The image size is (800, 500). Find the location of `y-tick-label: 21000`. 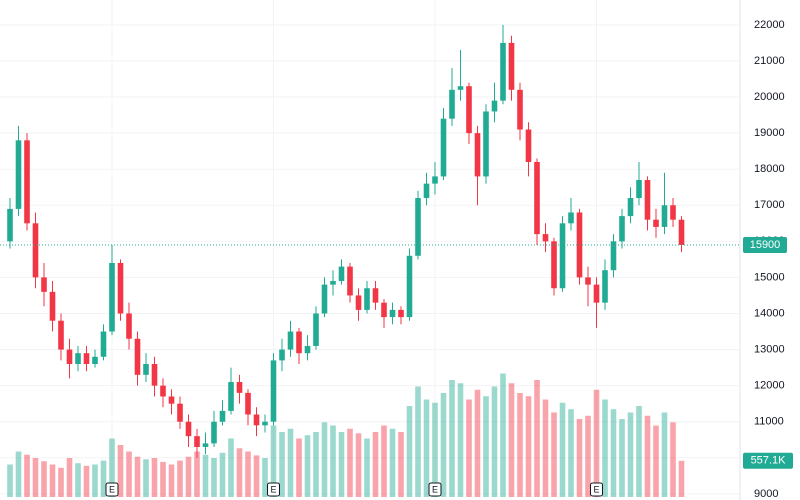

y-tick-label: 21000 is located at coordinates (769, 61).